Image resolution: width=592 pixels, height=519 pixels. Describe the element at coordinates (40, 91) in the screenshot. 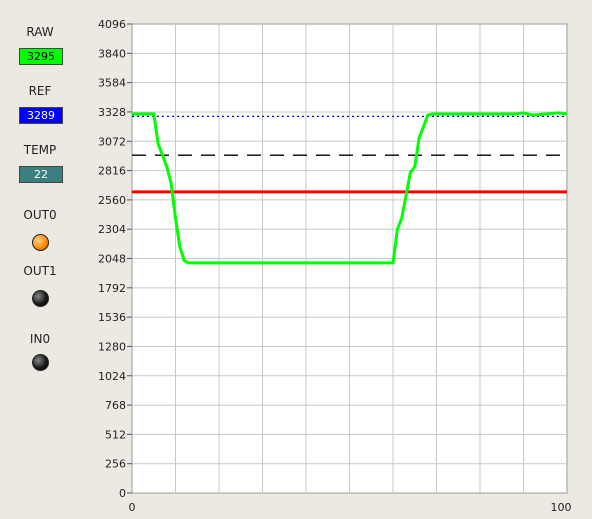

I see `ref-label: REF` at that location.